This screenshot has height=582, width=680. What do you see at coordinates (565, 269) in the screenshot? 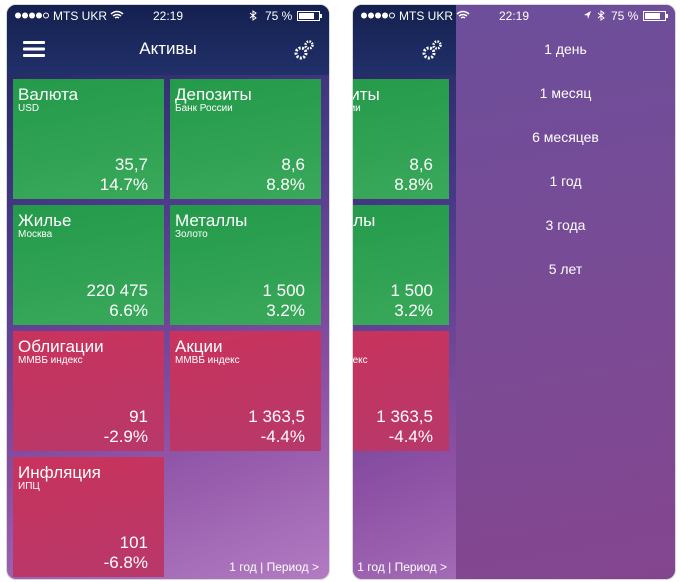
I see `menu-item: 5 лет` at bounding box center [565, 269].